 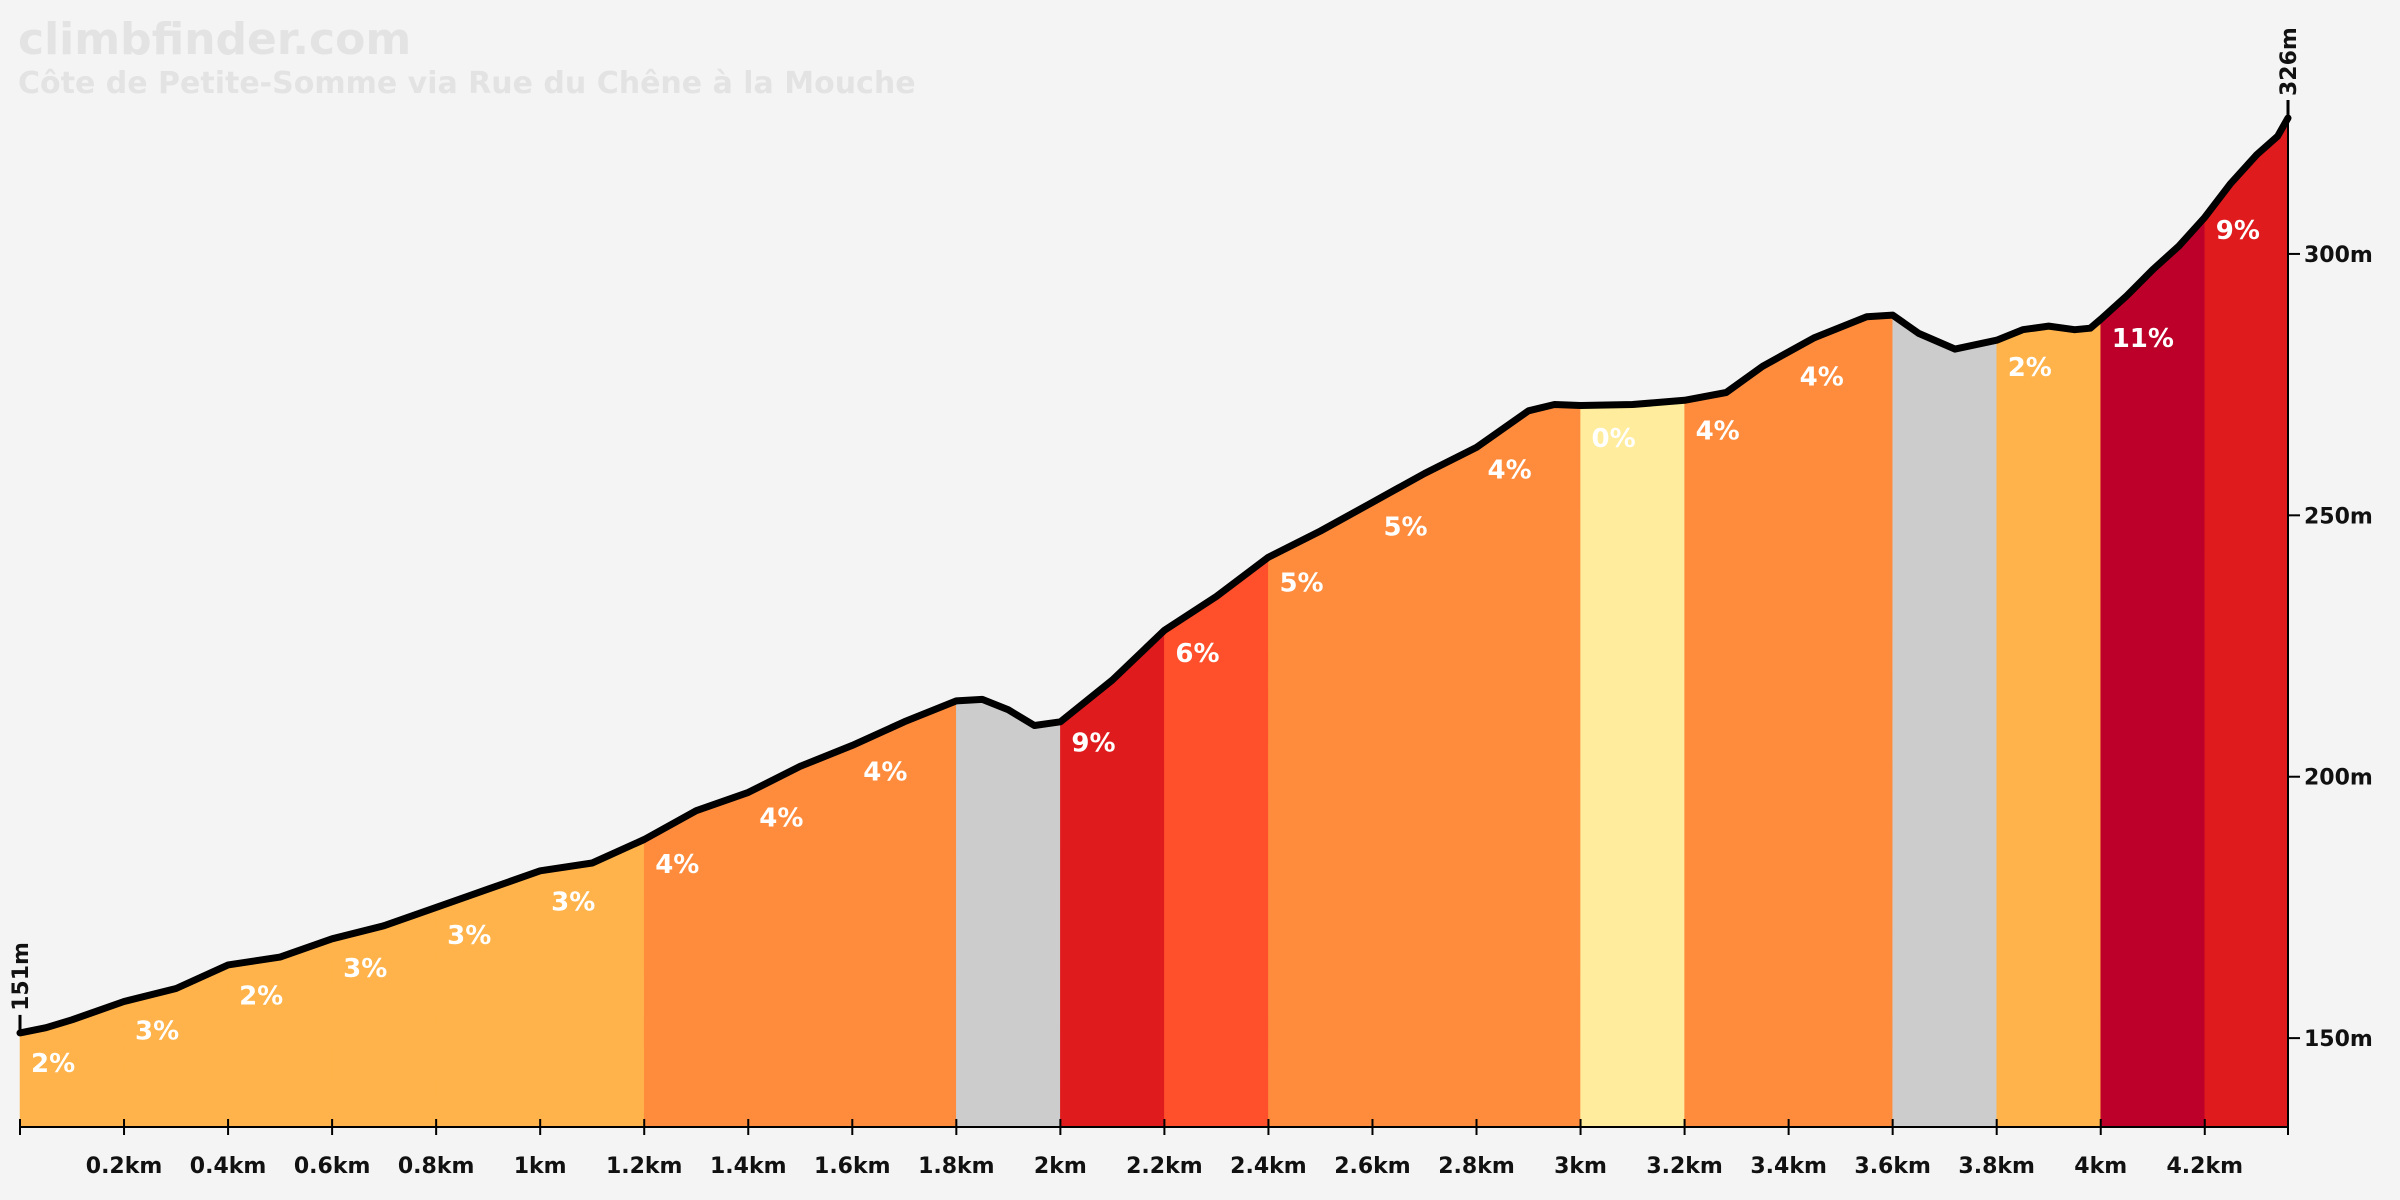 I want to click on gradient-label-19: 2%, so click(x=2030, y=368).